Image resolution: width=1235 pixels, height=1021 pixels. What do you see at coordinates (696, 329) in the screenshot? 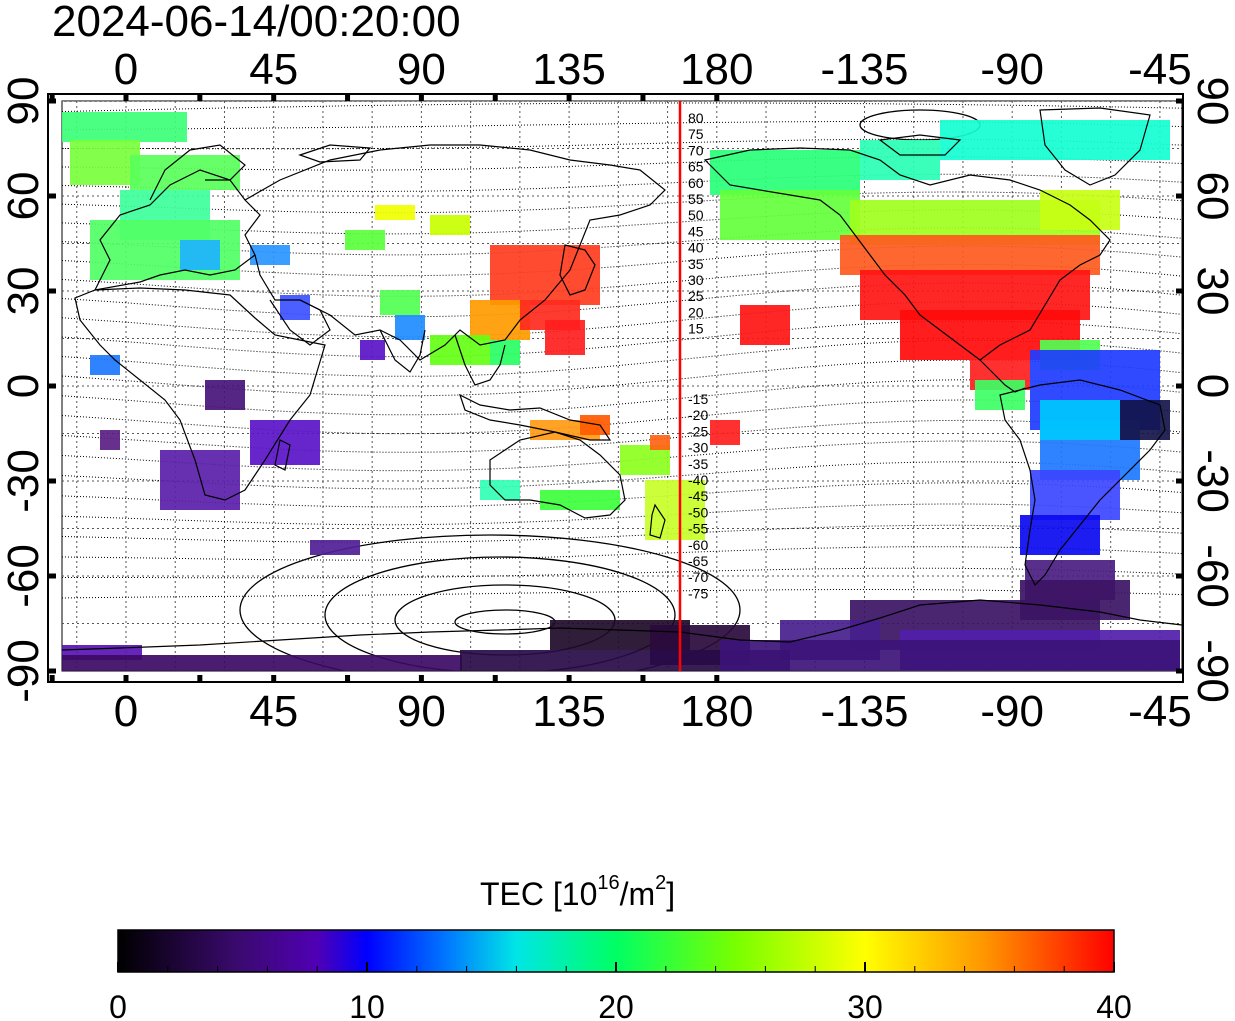
I see `maglat-label-north: 15` at bounding box center [696, 329].